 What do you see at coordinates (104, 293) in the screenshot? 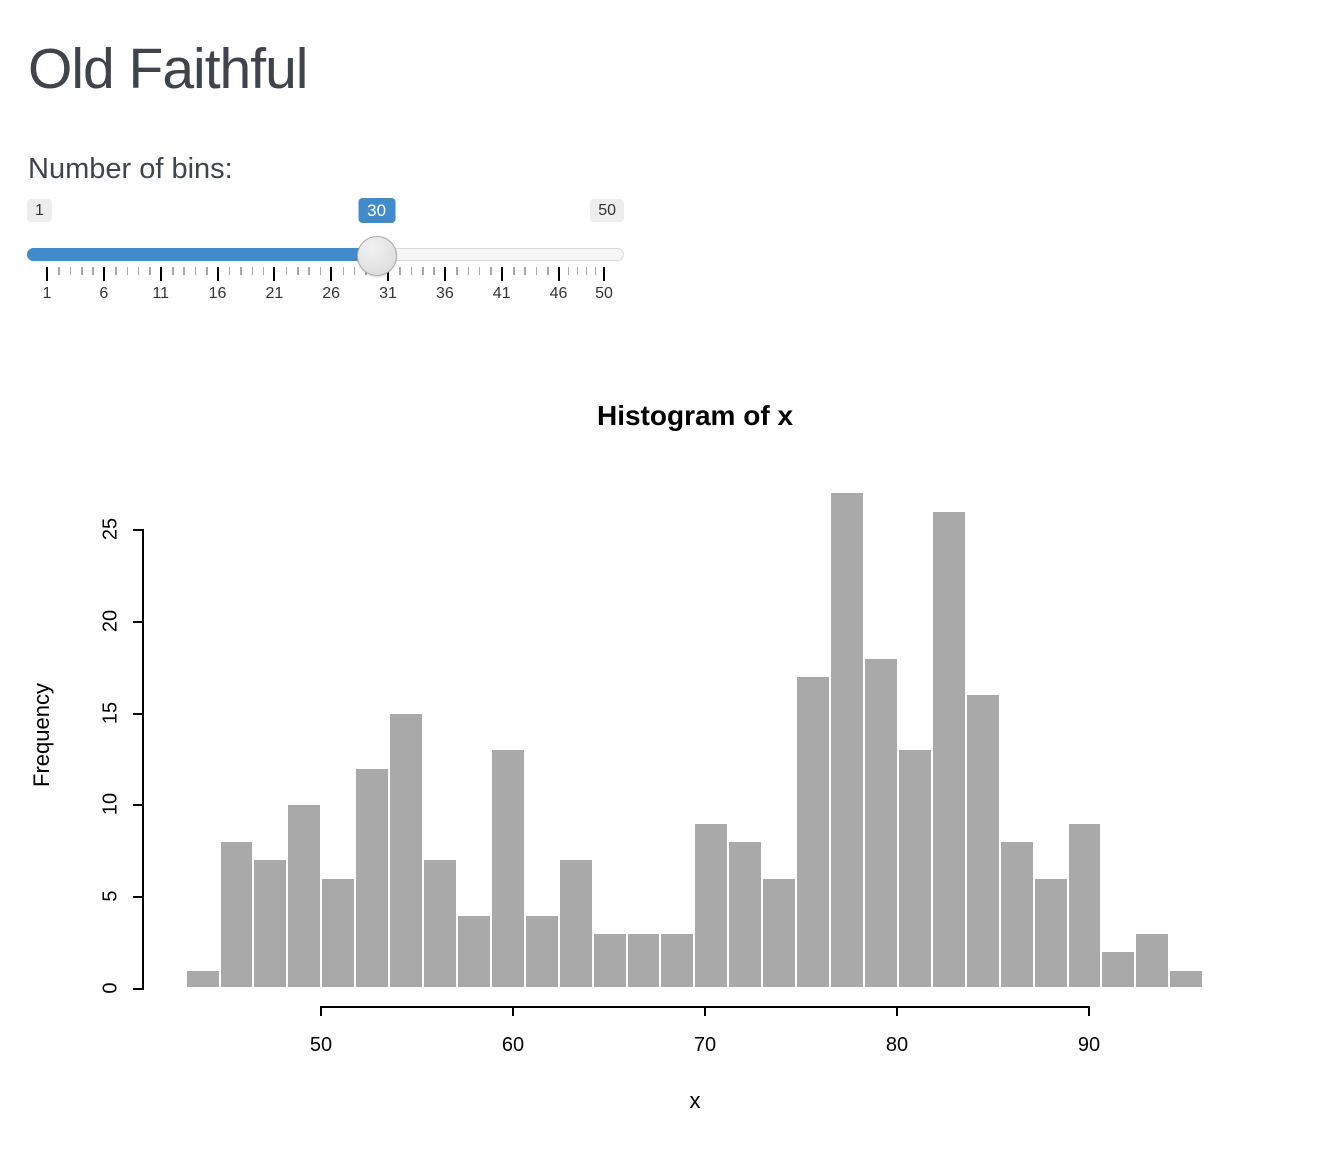
I see `slider-tick-label: 6` at bounding box center [104, 293].